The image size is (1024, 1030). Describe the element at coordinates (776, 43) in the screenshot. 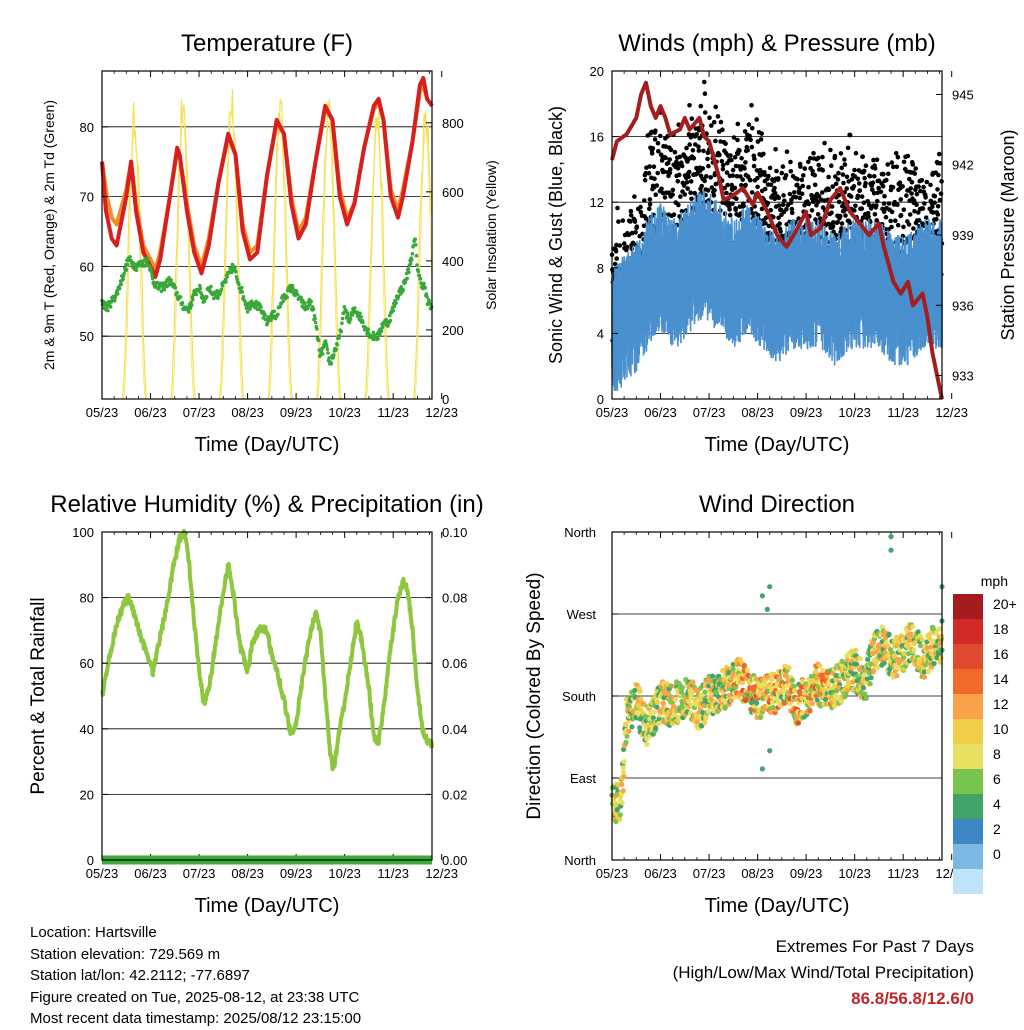

I see `panel-title: Winds (mph) & Pressure (mb)` at that location.